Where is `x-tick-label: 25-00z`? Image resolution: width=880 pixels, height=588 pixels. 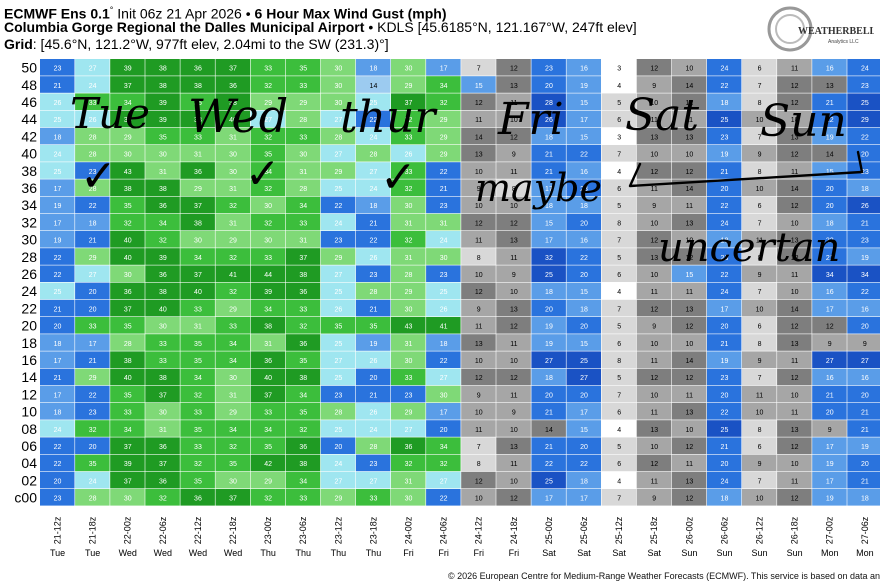
x-tick-label: 25-00z is located at coordinates (549, 530).